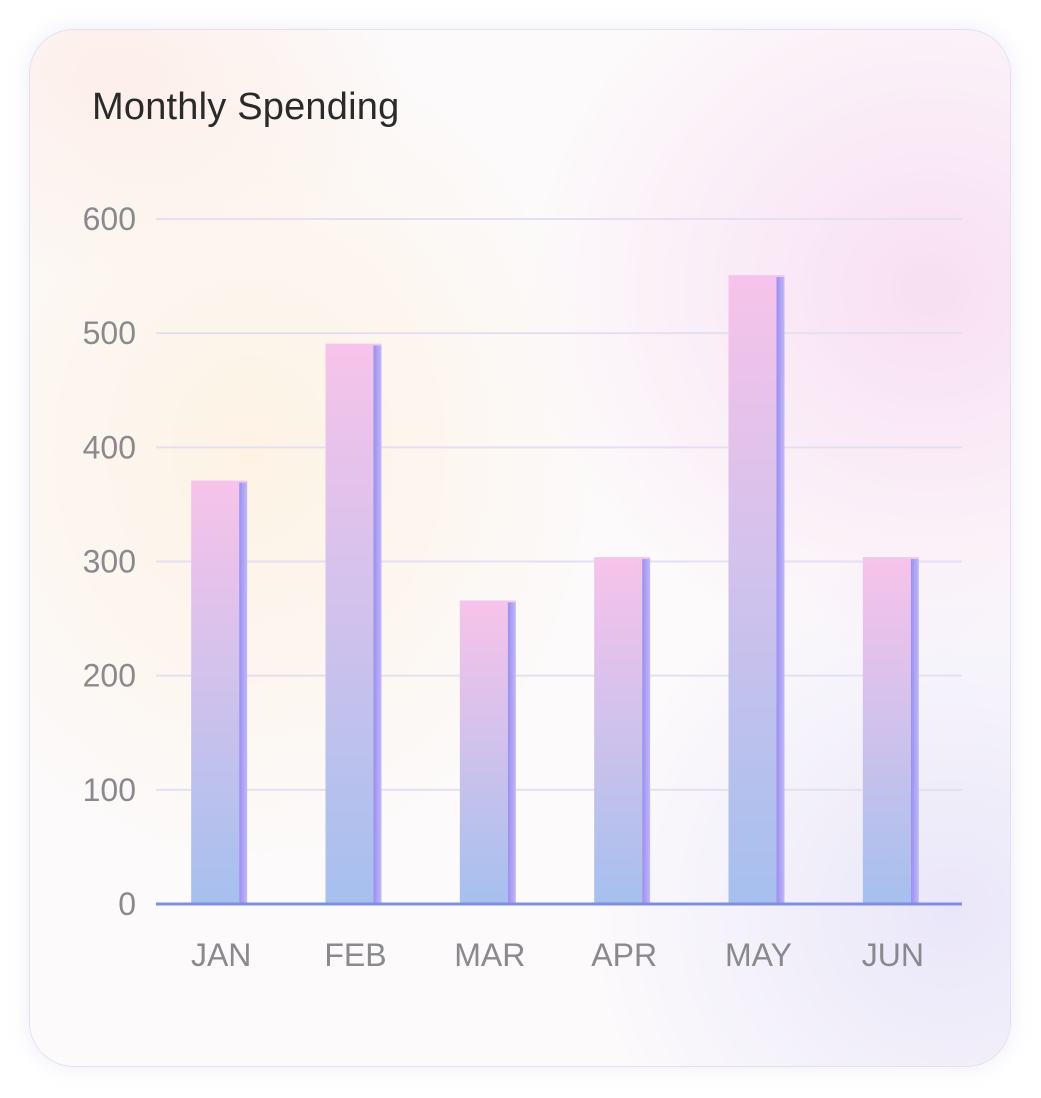  I want to click on x-tick-label: JUN, so click(893, 955).